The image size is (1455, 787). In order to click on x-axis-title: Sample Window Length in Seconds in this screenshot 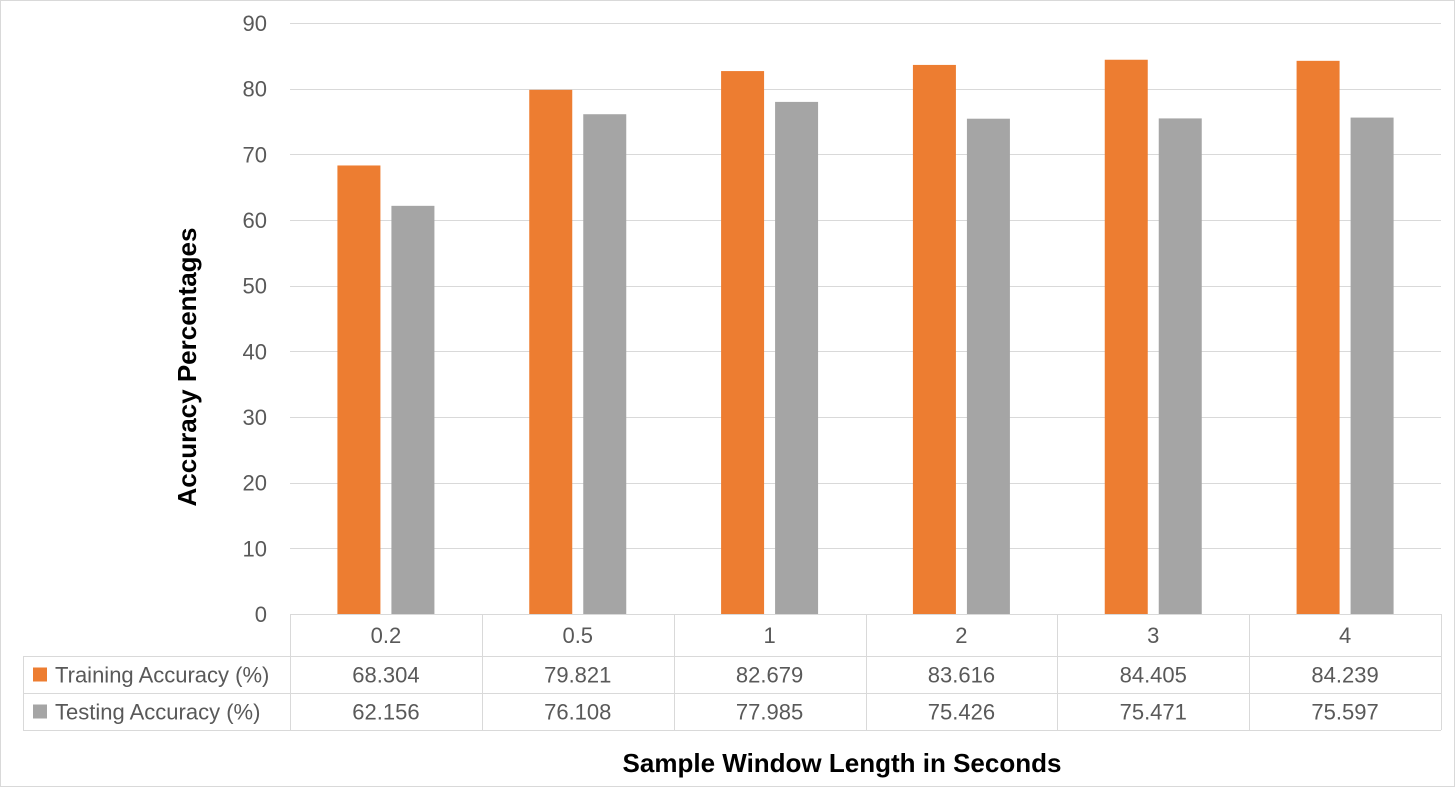, I will do `click(842, 763)`.